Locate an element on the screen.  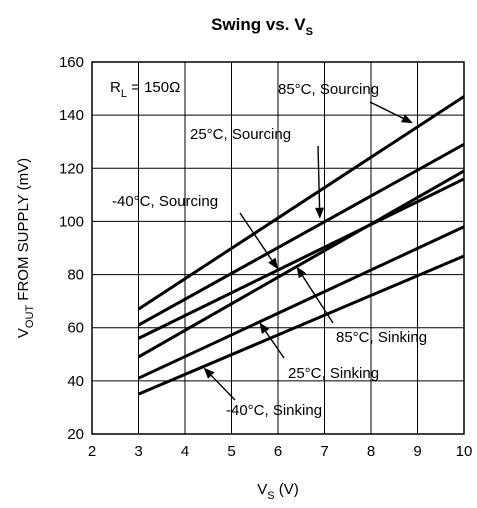
chart-title: Swing vs. VS is located at coordinates (262, 26).